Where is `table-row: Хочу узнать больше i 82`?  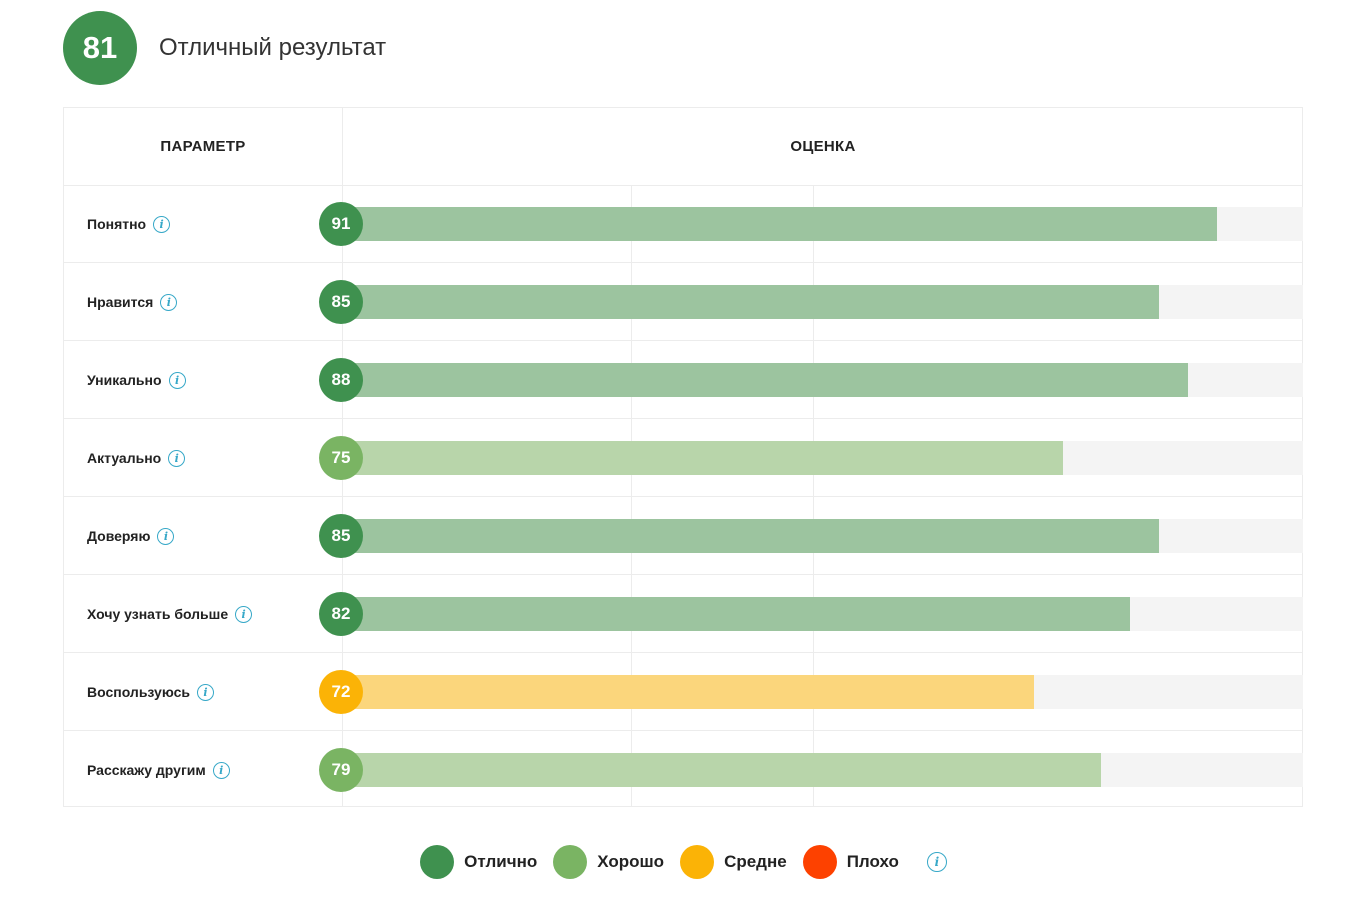
table-row: Хочу узнать больше i 82 is located at coordinates (683, 614).